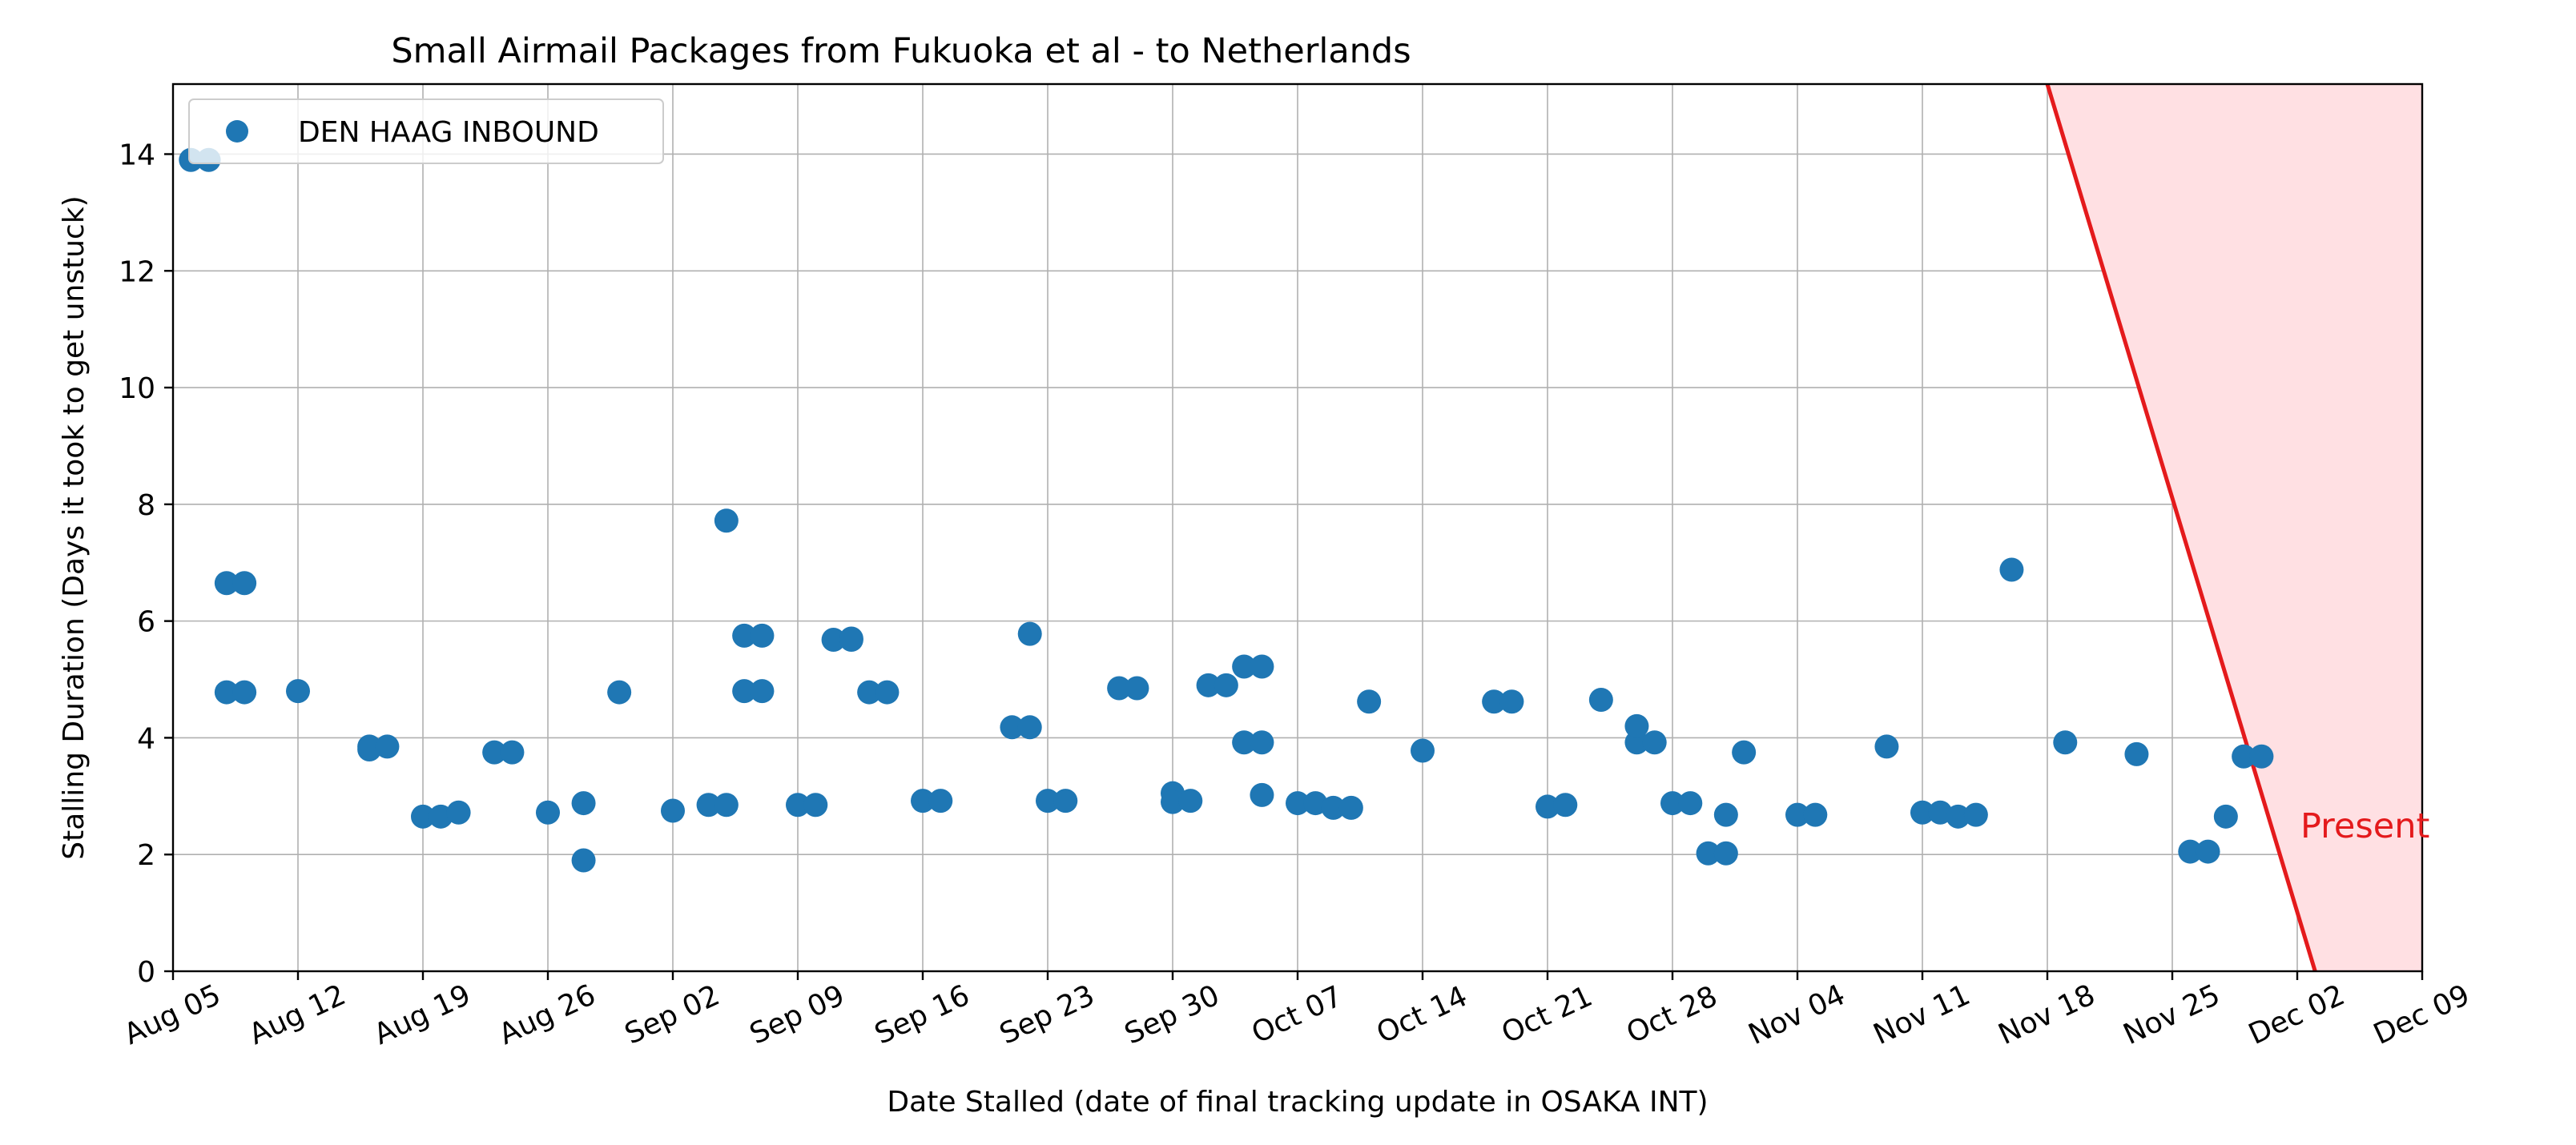 The height and width of the screenshot is (1145, 2576). What do you see at coordinates (172, 1015) in the screenshot?
I see `x-tick-label: Aug 05` at bounding box center [172, 1015].